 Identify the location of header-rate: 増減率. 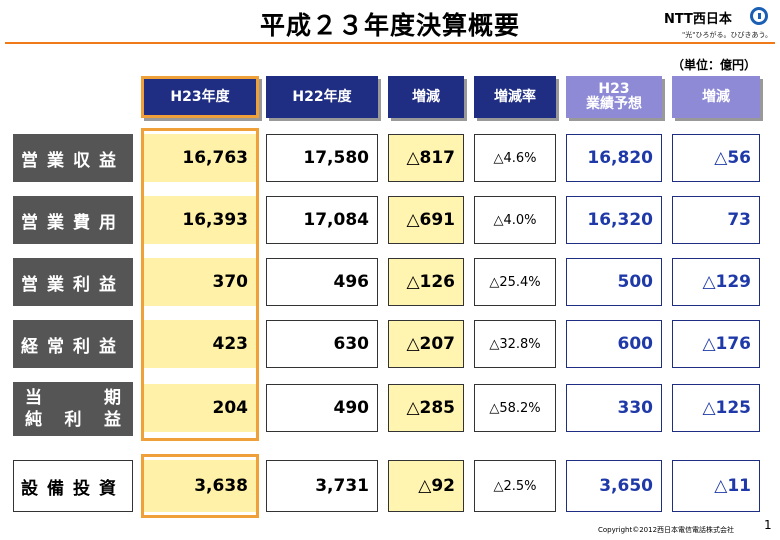
(515, 97).